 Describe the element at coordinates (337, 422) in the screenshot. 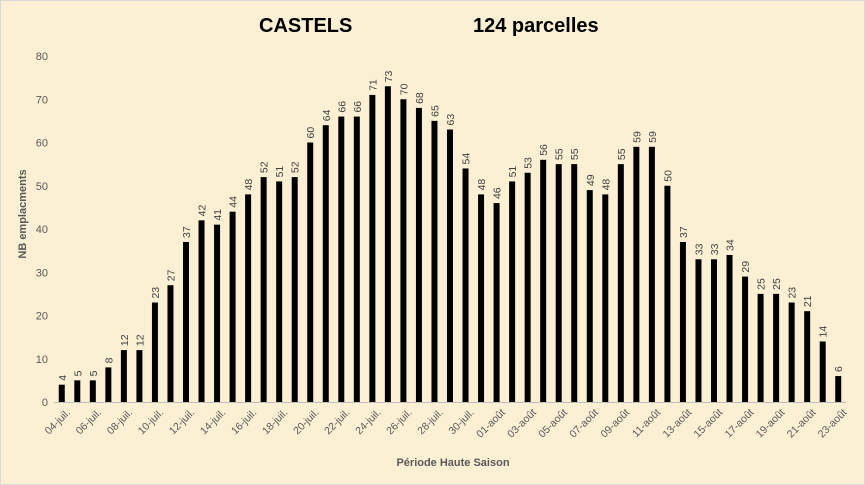

I see `x-tick-label: 22-juil.` at that location.